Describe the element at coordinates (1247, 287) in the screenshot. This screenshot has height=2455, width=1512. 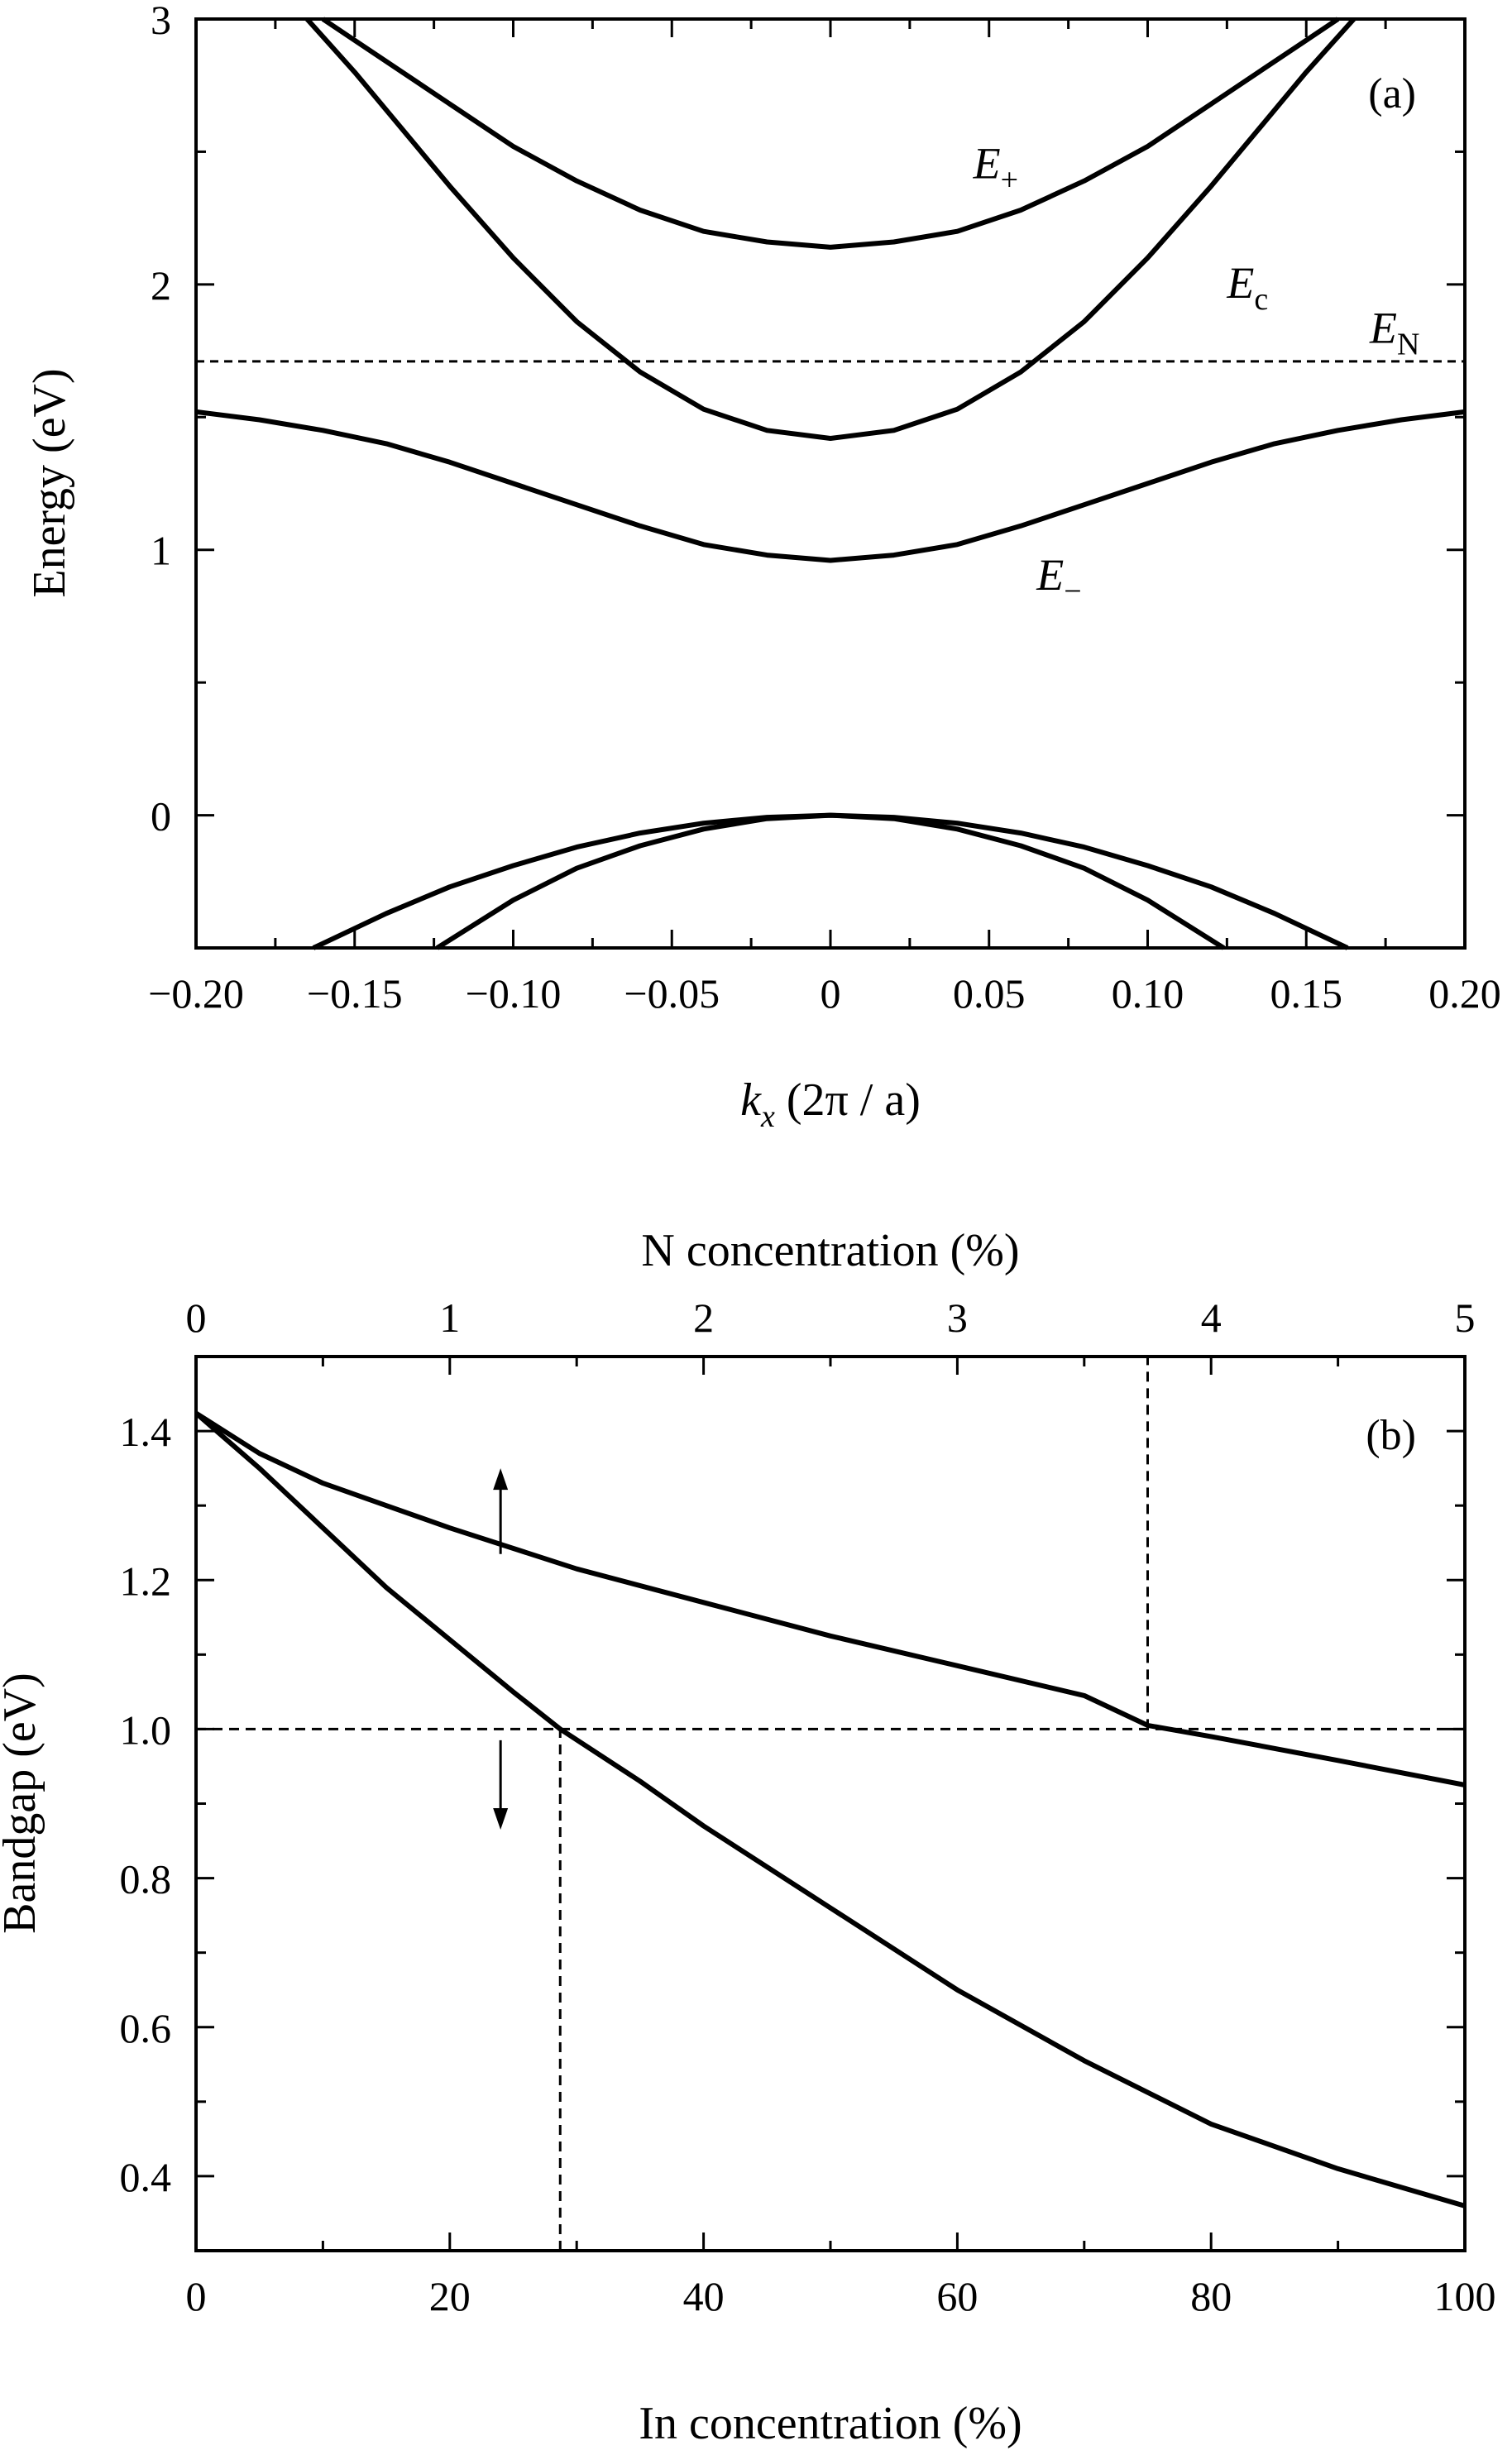
I see `panel-a-annotation-1: Ec` at that location.